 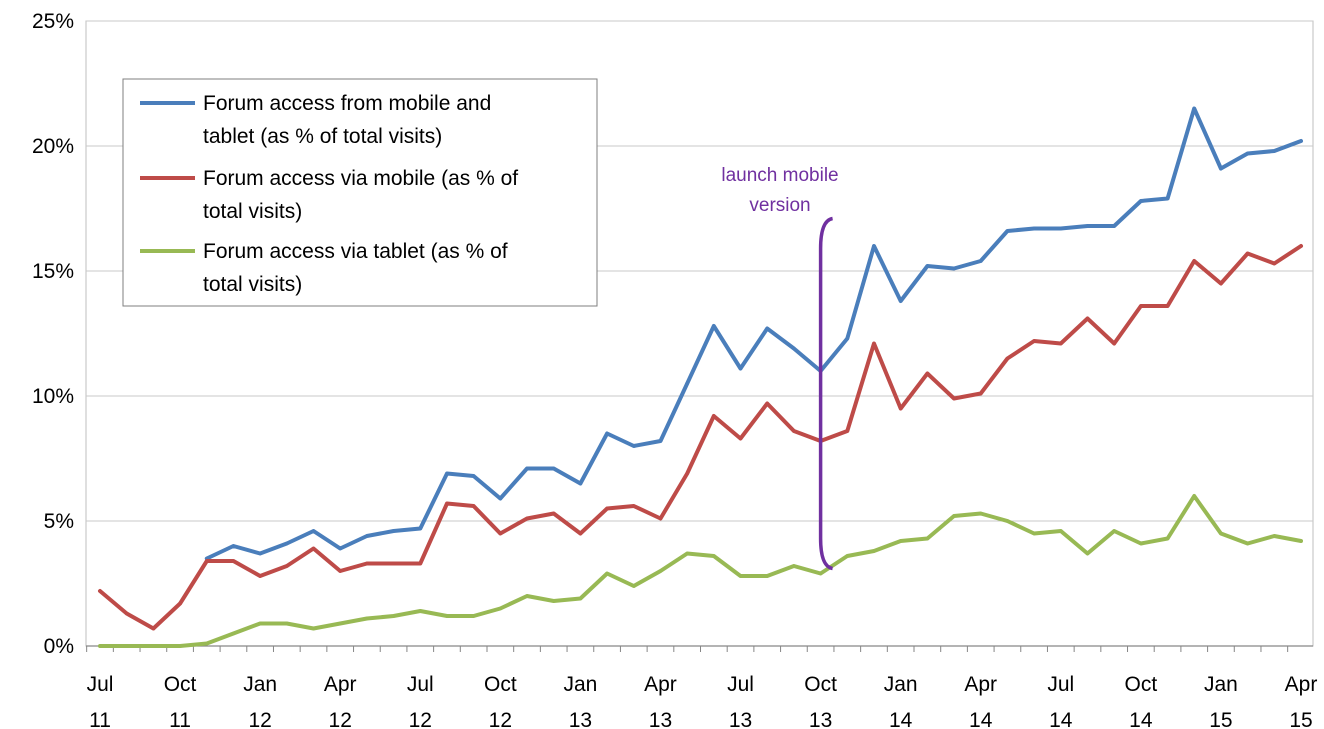 I want to click on y-tick-label: 20%, so click(x=53, y=146).